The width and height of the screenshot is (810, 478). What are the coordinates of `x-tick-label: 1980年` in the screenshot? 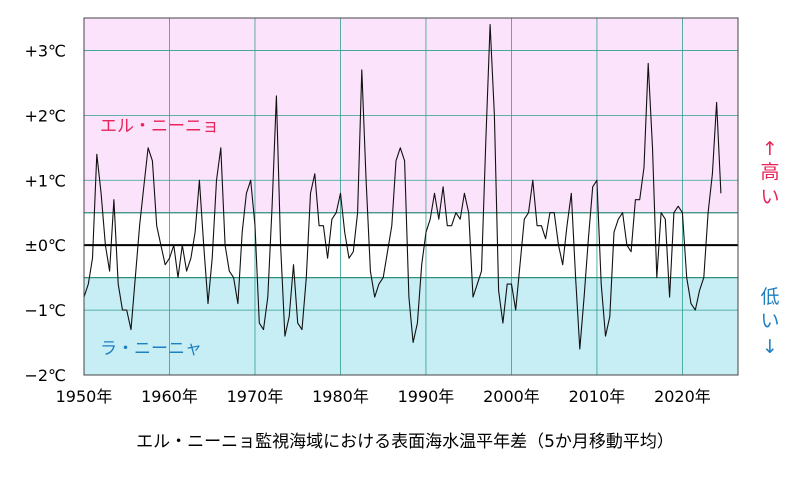 It's located at (340, 396).